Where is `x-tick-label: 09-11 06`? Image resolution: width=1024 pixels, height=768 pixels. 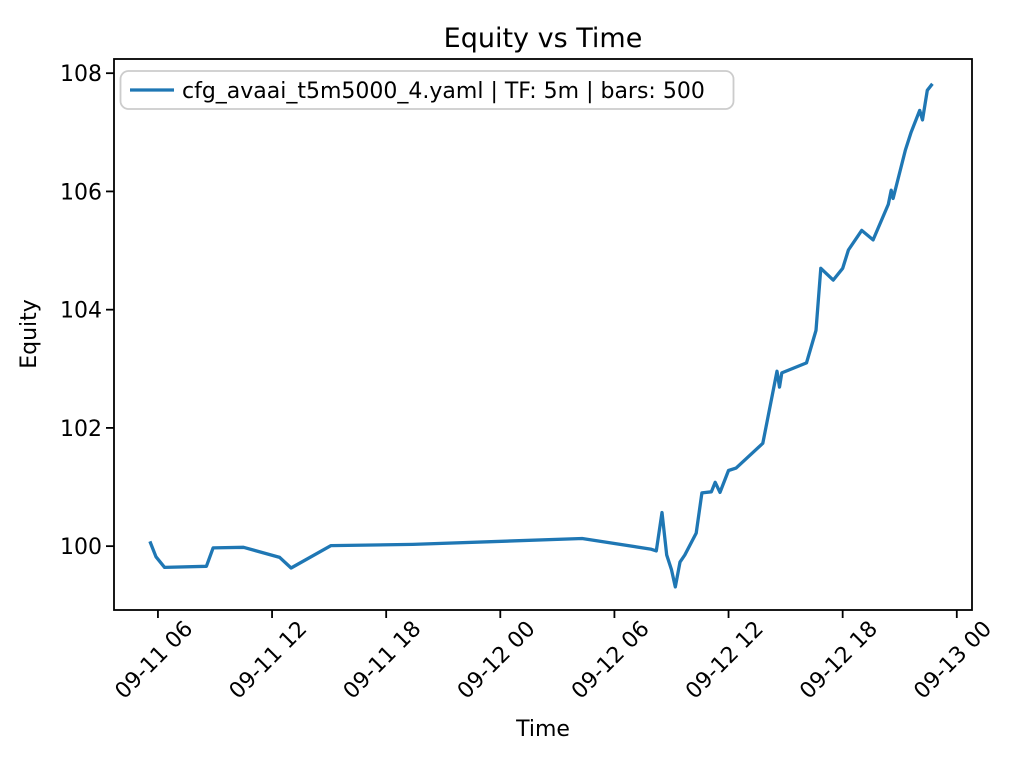 x-tick-label: 09-11 06 is located at coordinates (155, 661).